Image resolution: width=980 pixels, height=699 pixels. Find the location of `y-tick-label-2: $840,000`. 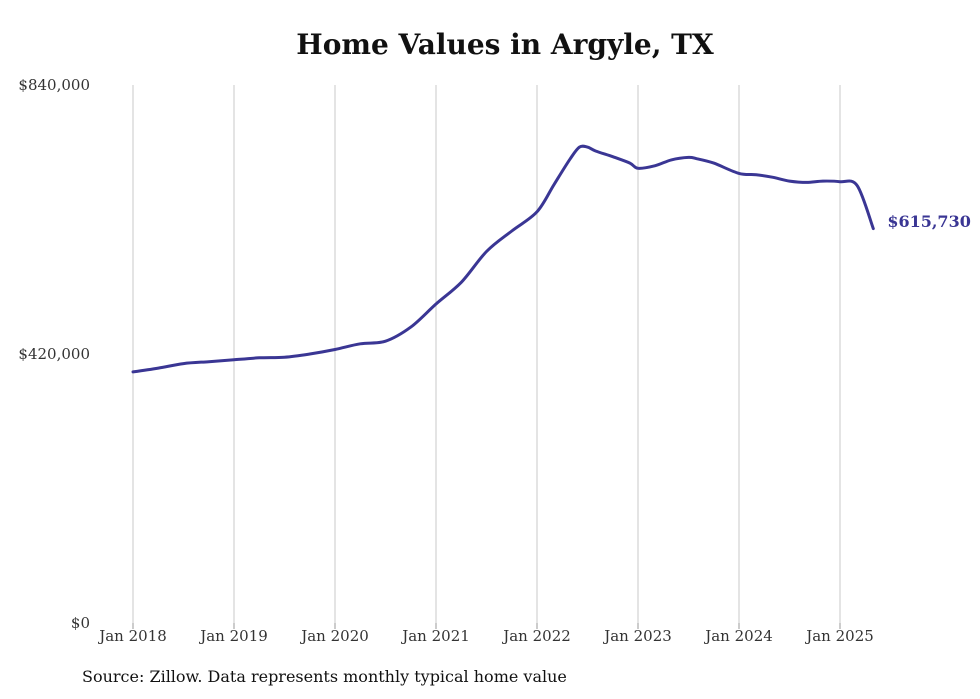

y-tick-label-2: $840,000 is located at coordinates (54, 85).